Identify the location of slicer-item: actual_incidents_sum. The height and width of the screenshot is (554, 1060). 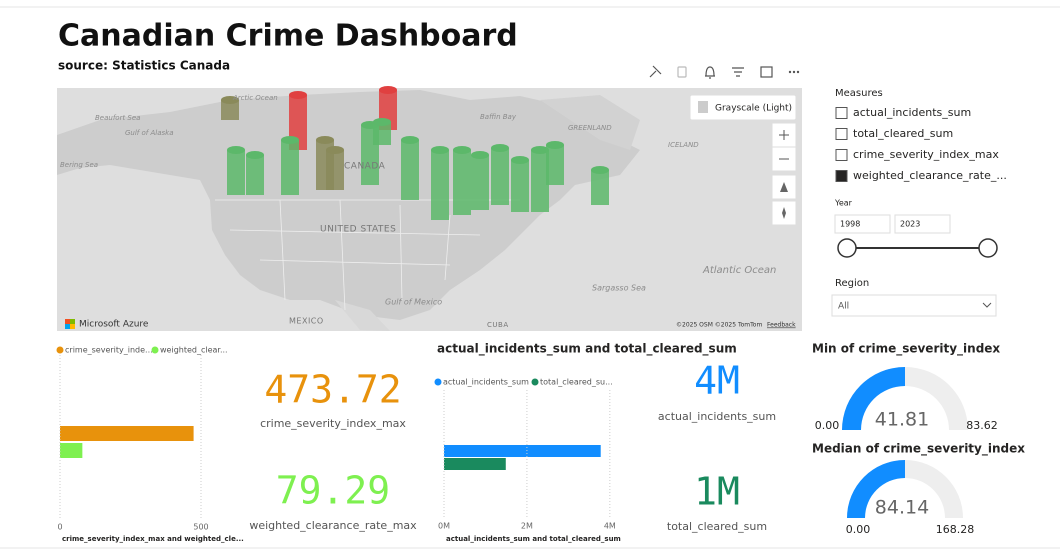
(912, 112).